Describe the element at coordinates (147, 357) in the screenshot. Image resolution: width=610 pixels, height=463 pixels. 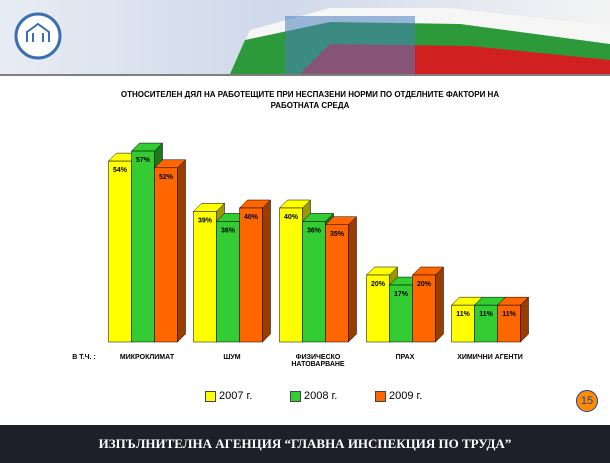
I see `x-tick-label: МИКРОКЛИМАТ` at that location.